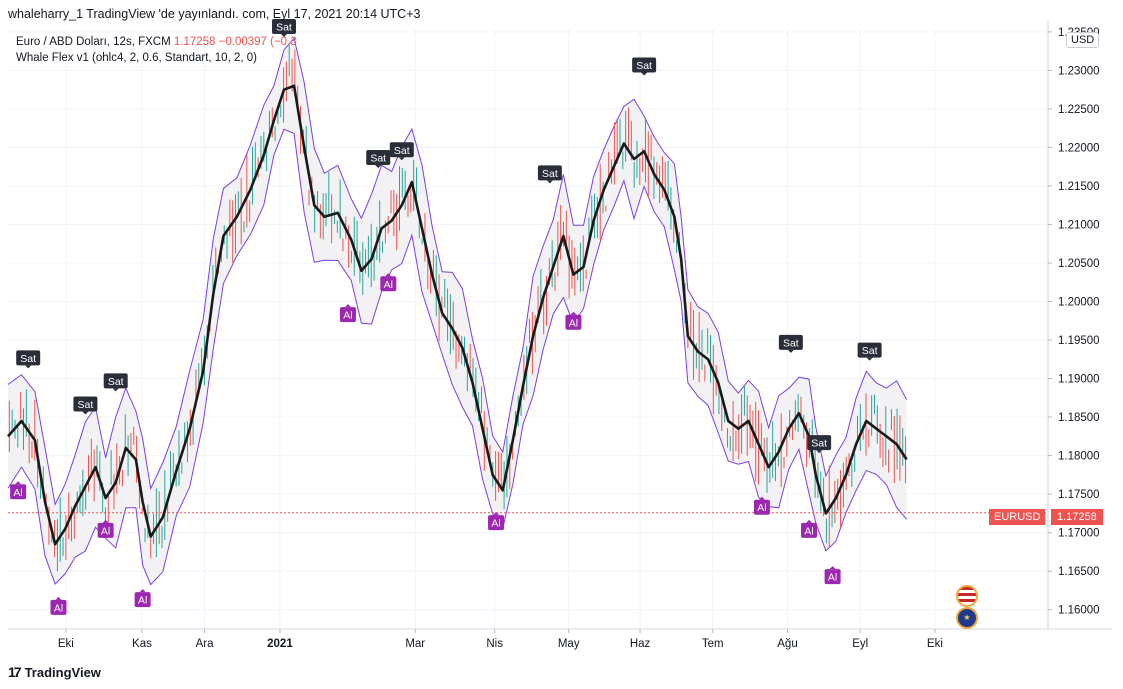 The height and width of the screenshot is (689, 1123). I want to click on y-tick-label: 1.16500, so click(1079, 572).